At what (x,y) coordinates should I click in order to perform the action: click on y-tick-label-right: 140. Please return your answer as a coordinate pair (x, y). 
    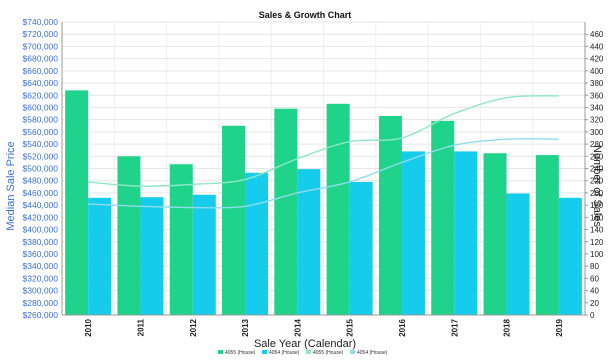
    Looking at the image, I should click on (597, 230).